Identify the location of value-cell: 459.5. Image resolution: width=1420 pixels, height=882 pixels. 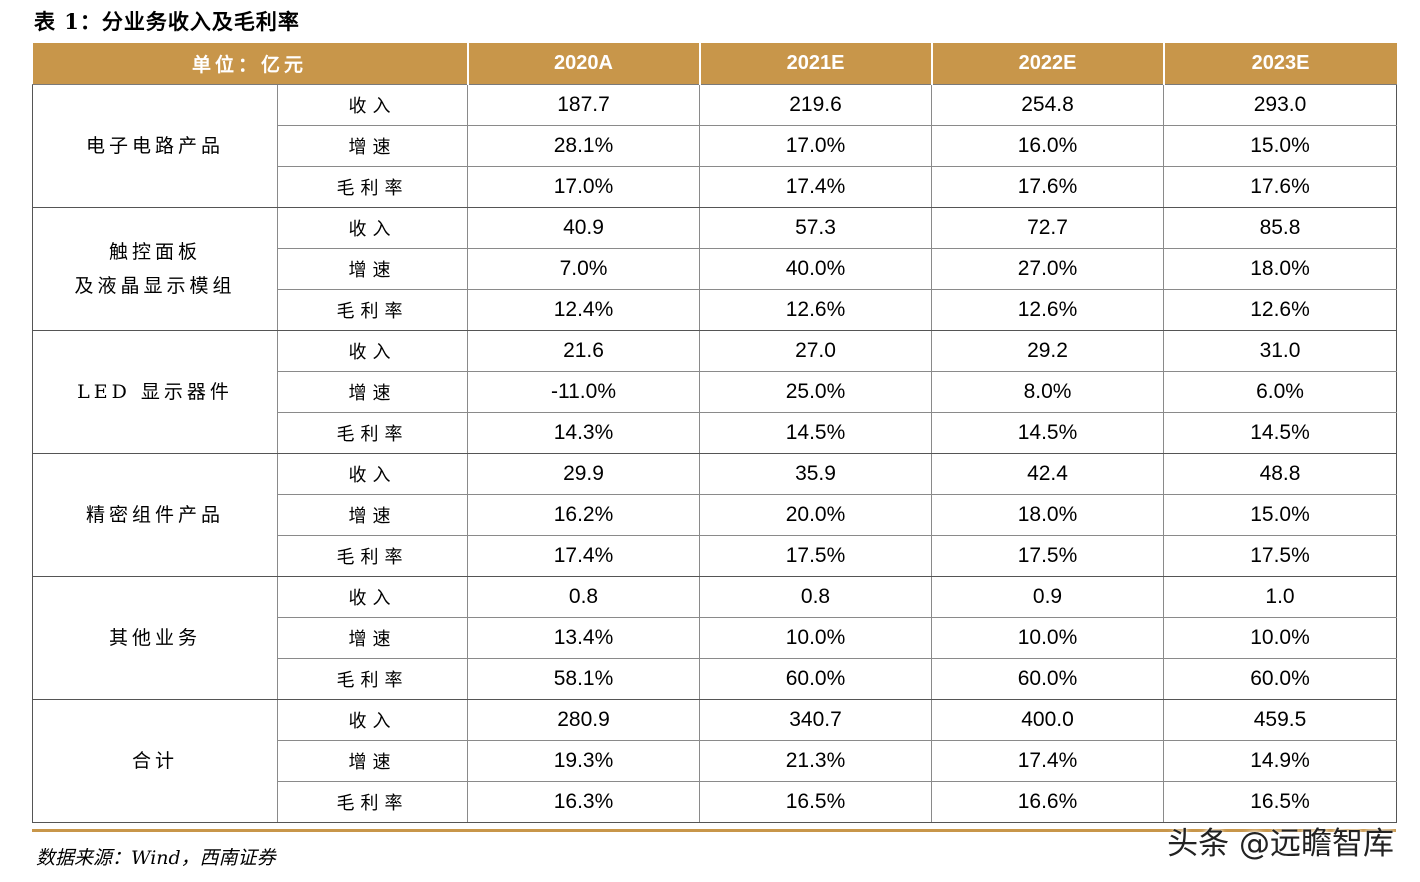
(1280, 720).